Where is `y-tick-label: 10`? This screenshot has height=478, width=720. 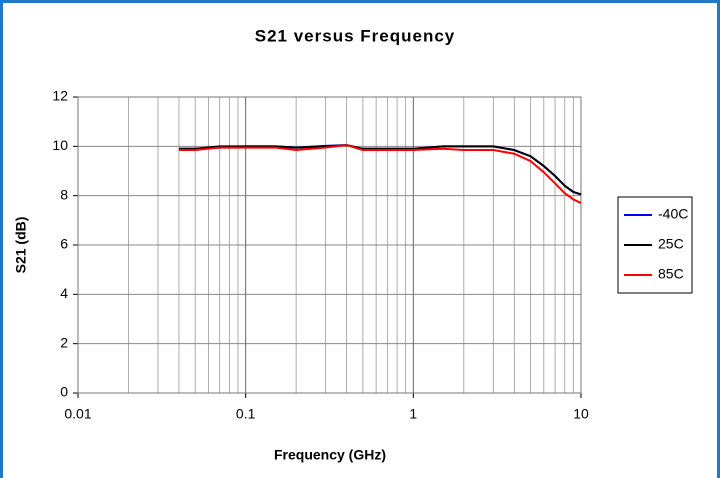 y-tick-label: 10 is located at coordinates (60, 145).